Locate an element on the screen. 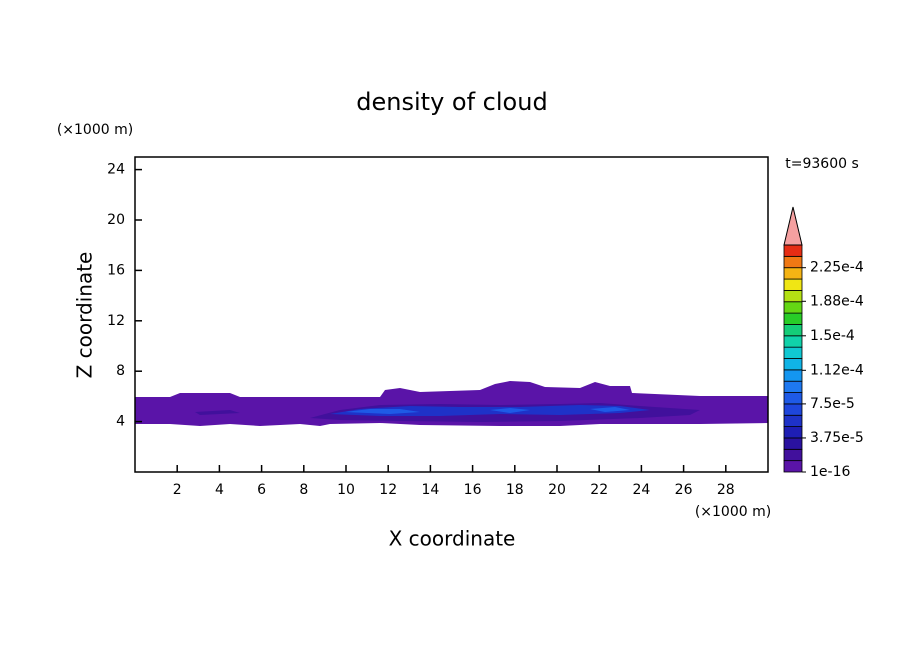 This screenshot has width=904, height=654. y-tick-label: 8 is located at coordinates (120, 371).